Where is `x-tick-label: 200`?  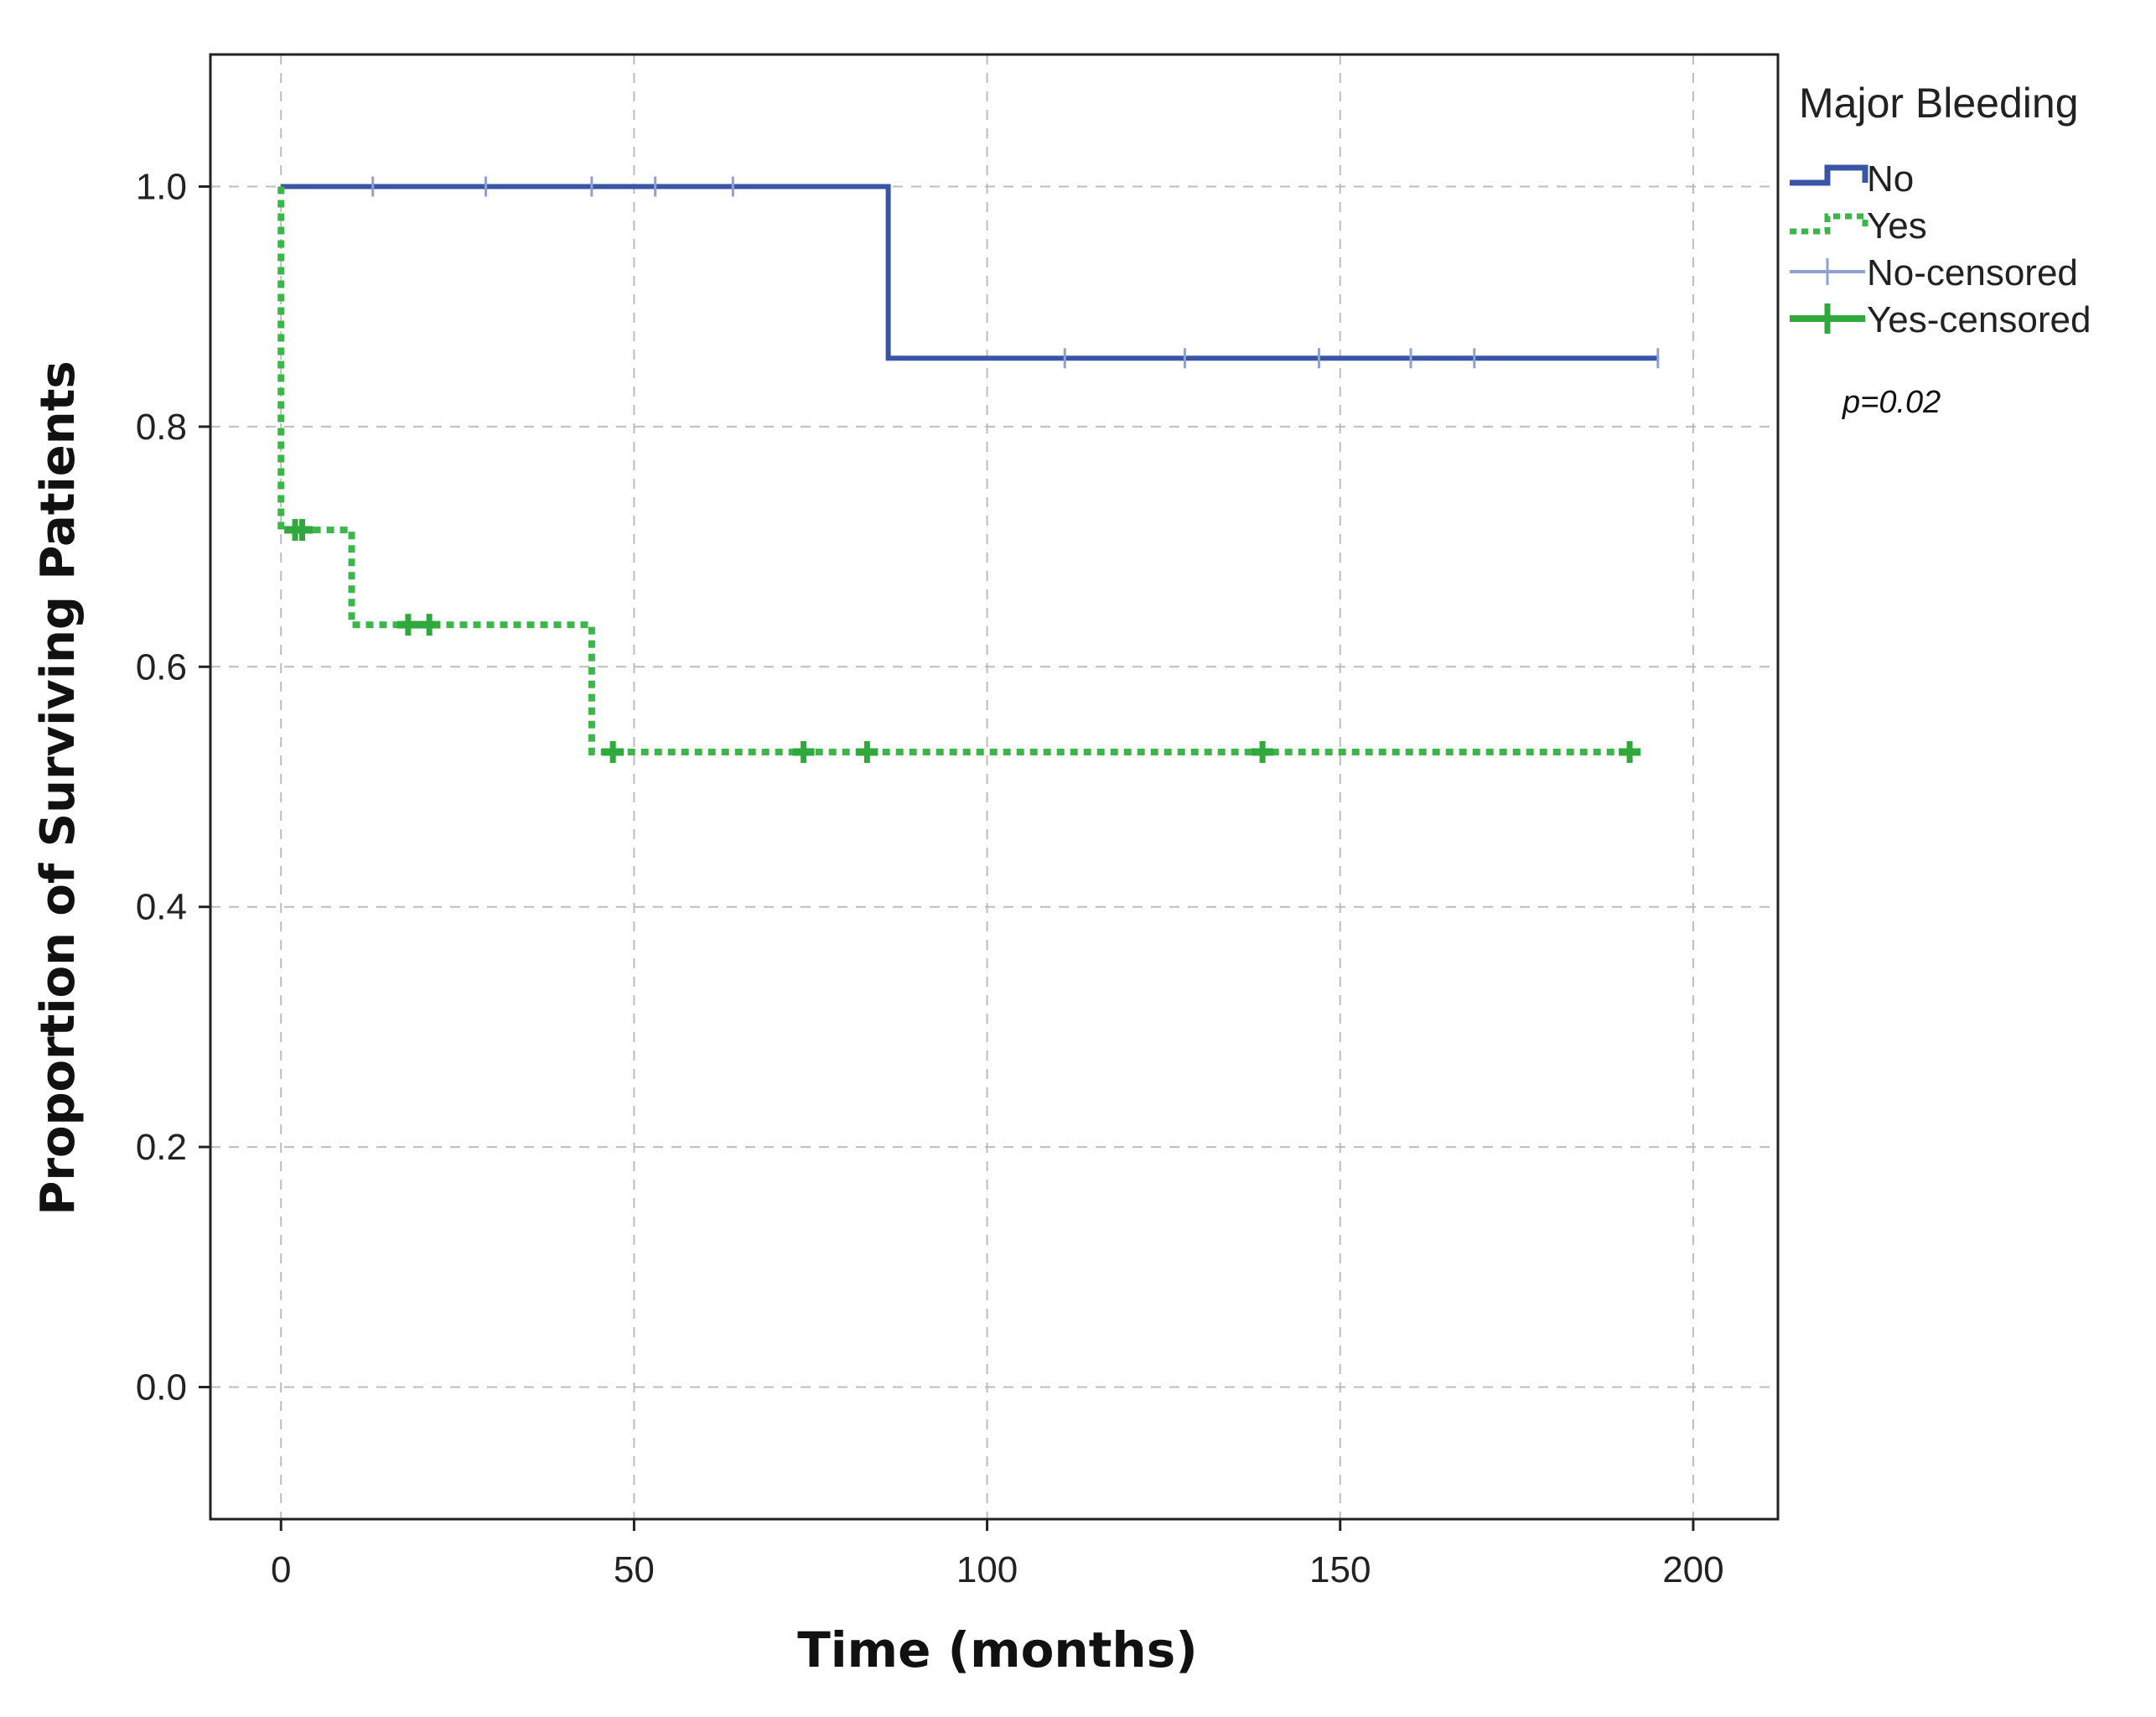
x-tick-label: 200 is located at coordinates (1692, 1569).